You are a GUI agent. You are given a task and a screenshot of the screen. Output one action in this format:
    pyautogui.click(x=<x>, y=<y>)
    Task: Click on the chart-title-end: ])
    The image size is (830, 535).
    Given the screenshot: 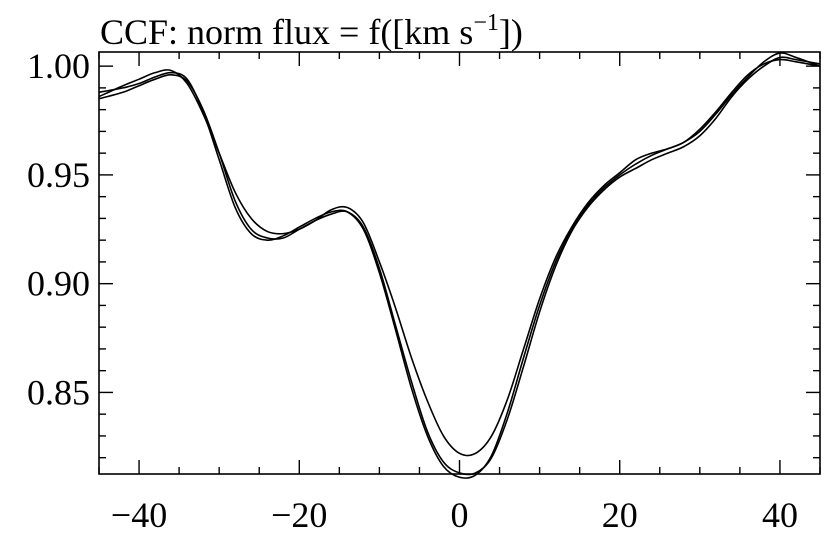 What is the action you would take?
    pyautogui.click(x=511, y=32)
    